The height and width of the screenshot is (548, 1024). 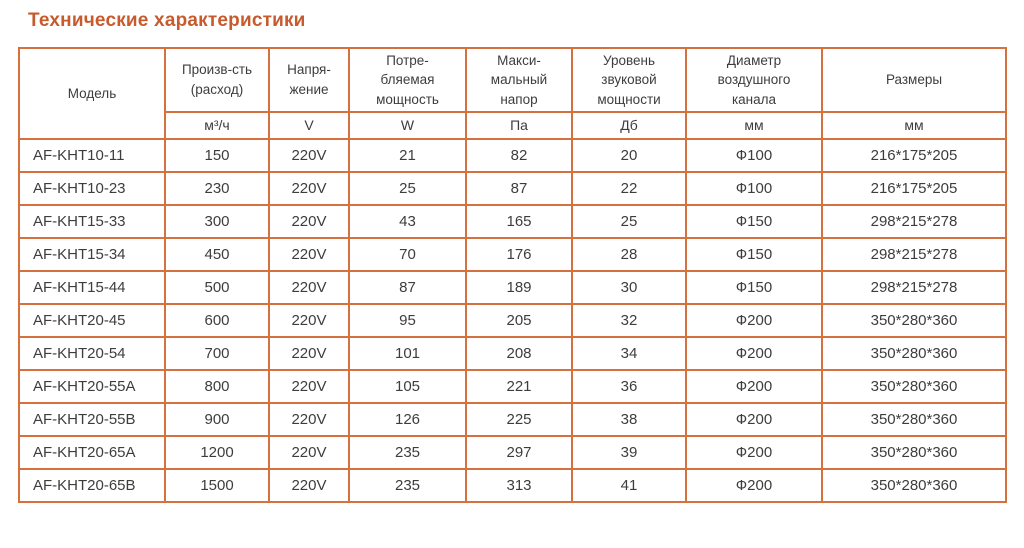 What do you see at coordinates (629, 287) in the screenshot?
I see `value-cell: 30` at bounding box center [629, 287].